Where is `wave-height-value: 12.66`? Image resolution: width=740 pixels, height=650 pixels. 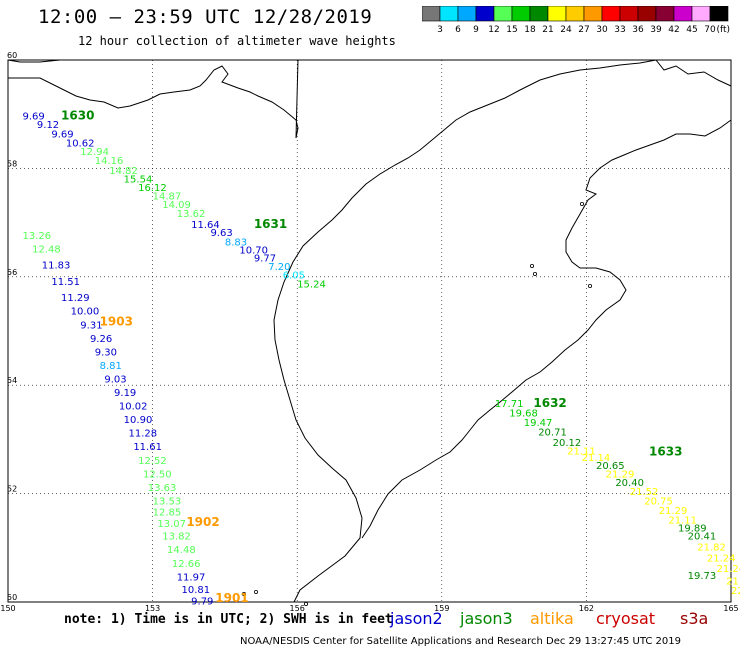 wave-height-value: 12.66 is located at coordinates (186, 564).